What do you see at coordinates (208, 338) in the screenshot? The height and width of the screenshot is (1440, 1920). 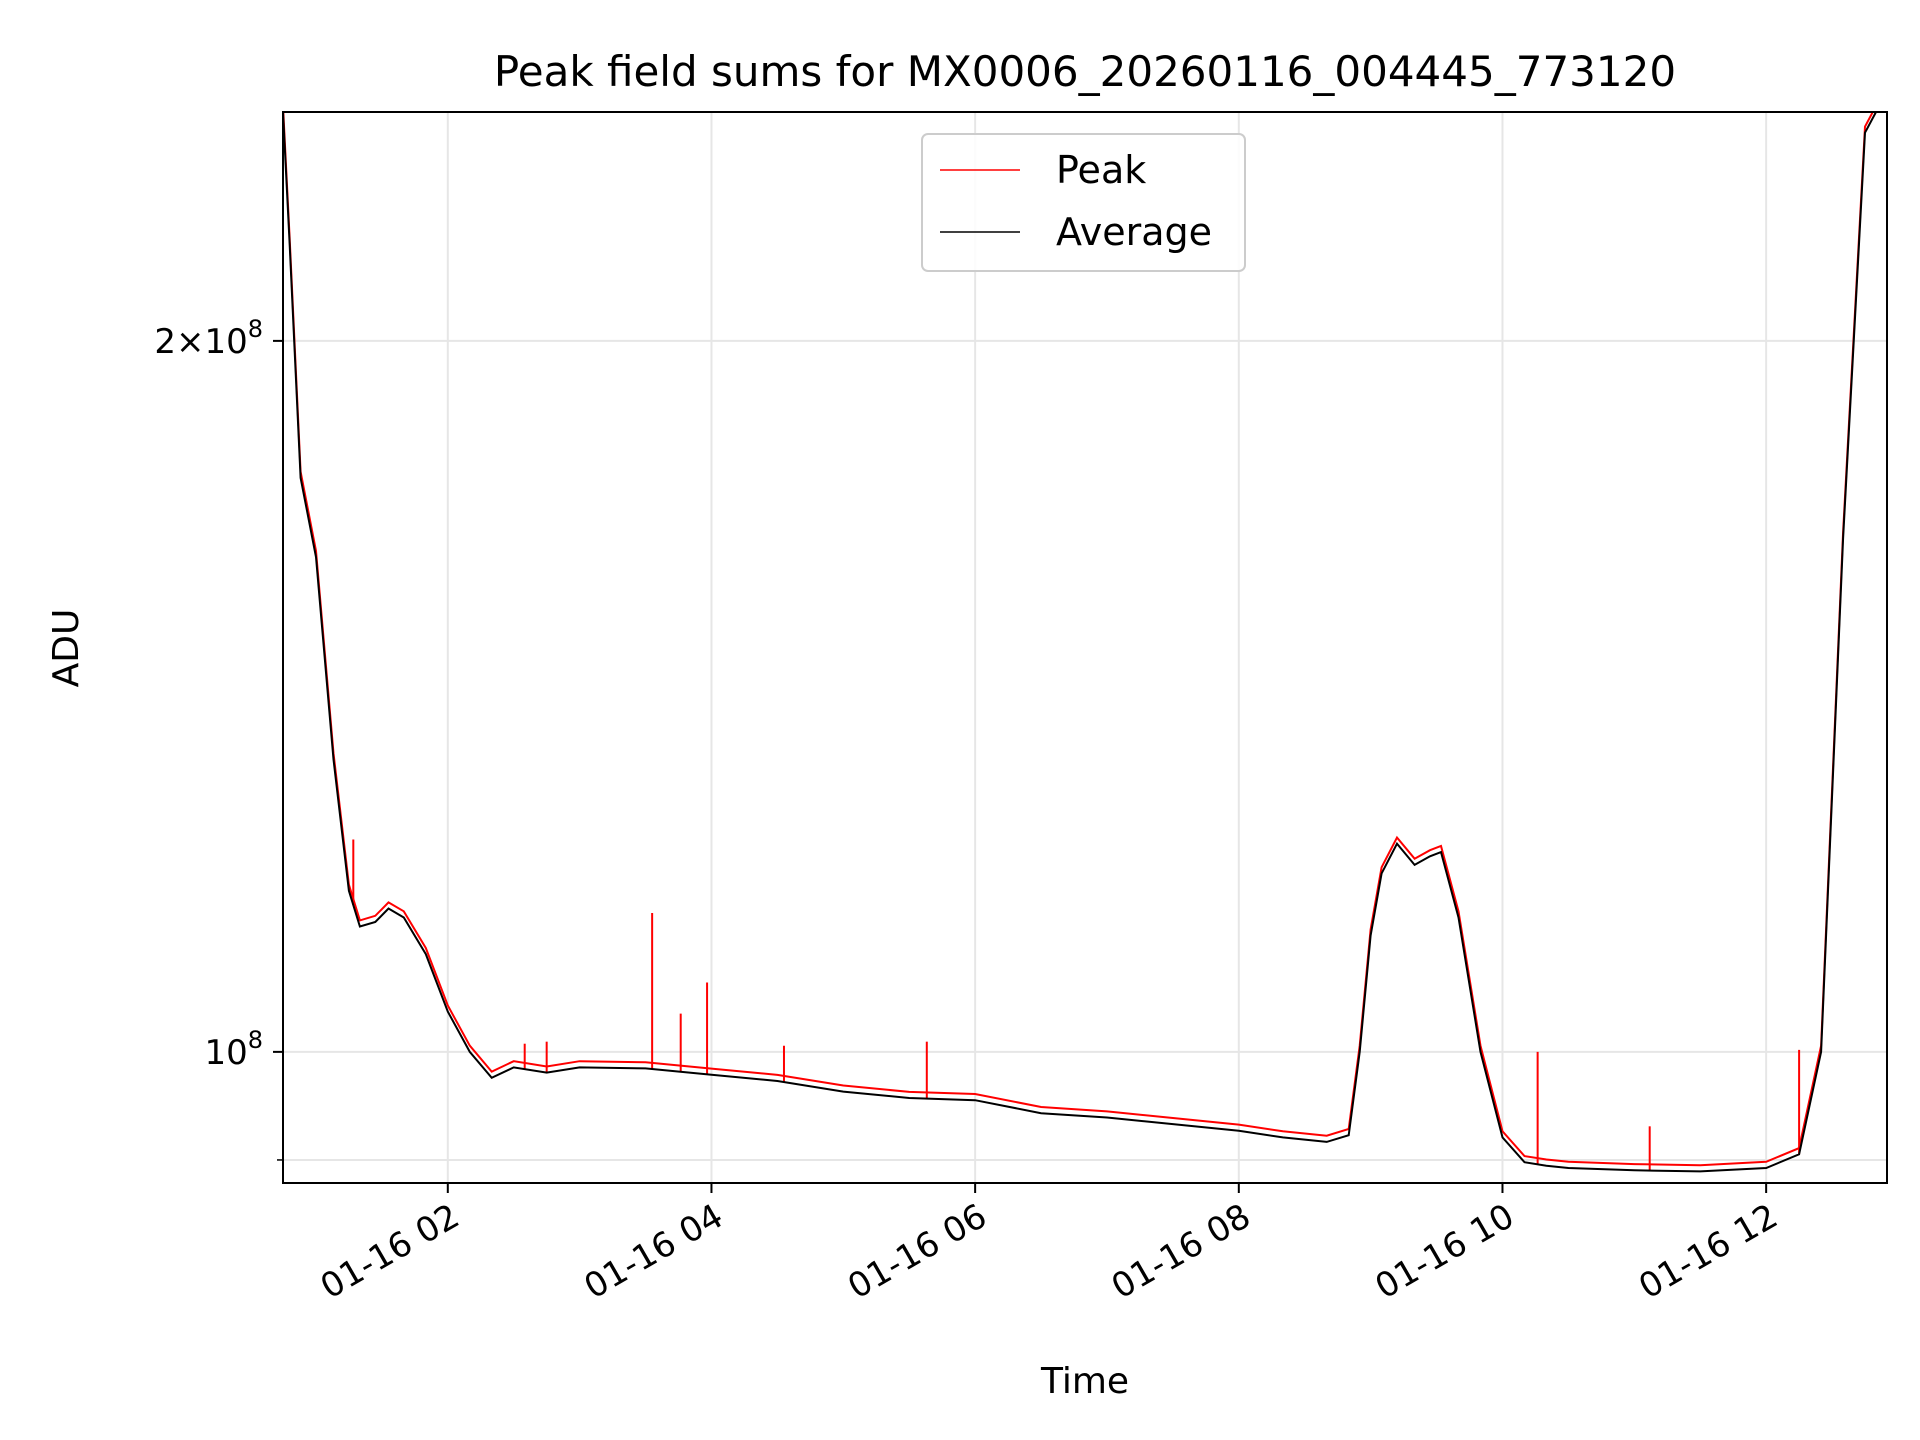 I see `y-tick-label: 2×108` at bounding box center [208, 338].